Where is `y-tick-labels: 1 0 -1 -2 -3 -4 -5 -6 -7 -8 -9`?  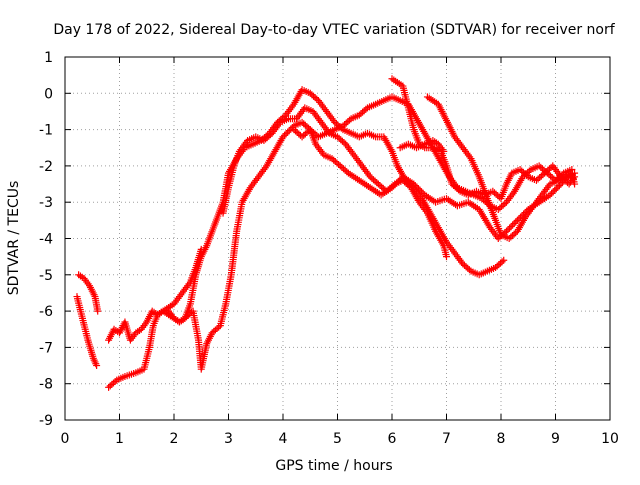
y-tick-labels: 1 0 -1 -2 -3 -4 -5 -6 -7 -8 -9 is located at coordinates (46, 239).